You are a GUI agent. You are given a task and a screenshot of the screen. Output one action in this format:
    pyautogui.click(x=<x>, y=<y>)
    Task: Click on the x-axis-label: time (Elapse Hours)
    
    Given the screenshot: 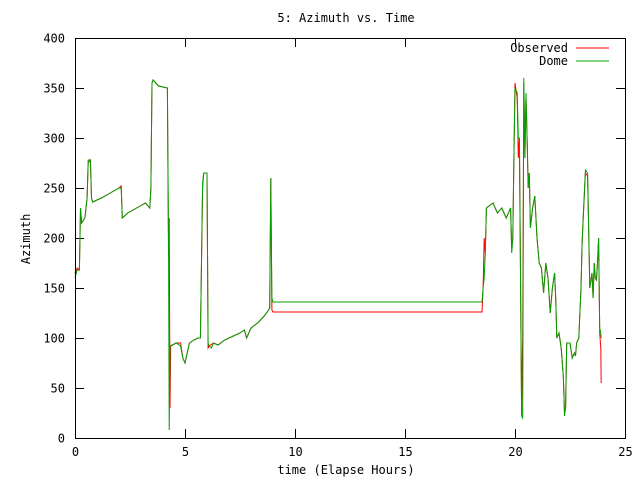 What is the action you would take?
    pyautogui.click(x=345, y=470)
    